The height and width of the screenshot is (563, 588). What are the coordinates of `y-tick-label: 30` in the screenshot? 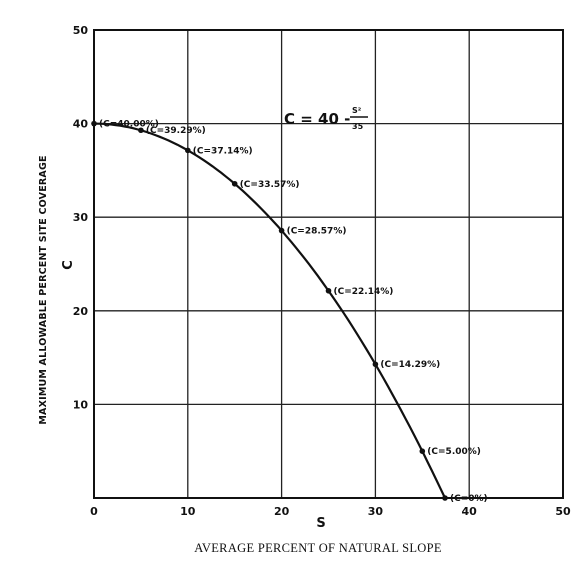 It's located at (81, 217).